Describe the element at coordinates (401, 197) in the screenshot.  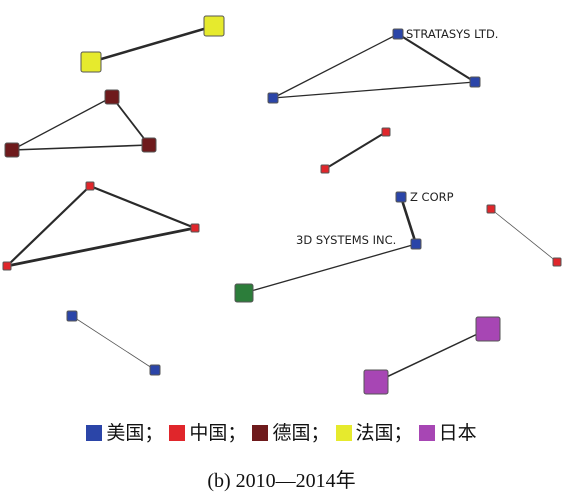
I see `node-zcorp` at that location.